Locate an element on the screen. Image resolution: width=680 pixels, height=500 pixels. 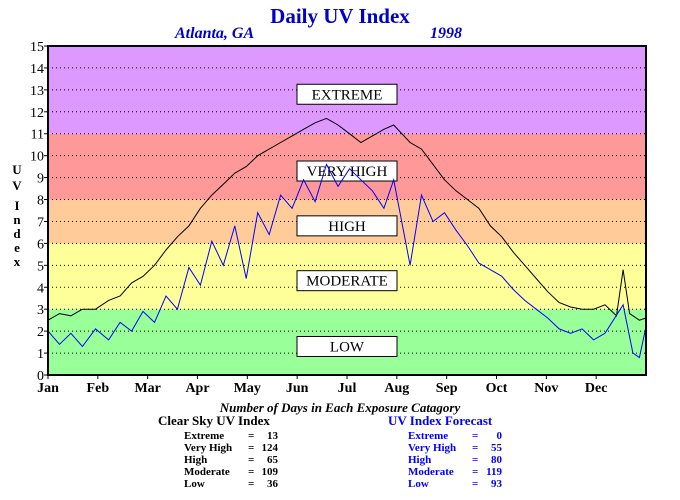
y-tick-label: 8 is located at coordinates (40, 201).